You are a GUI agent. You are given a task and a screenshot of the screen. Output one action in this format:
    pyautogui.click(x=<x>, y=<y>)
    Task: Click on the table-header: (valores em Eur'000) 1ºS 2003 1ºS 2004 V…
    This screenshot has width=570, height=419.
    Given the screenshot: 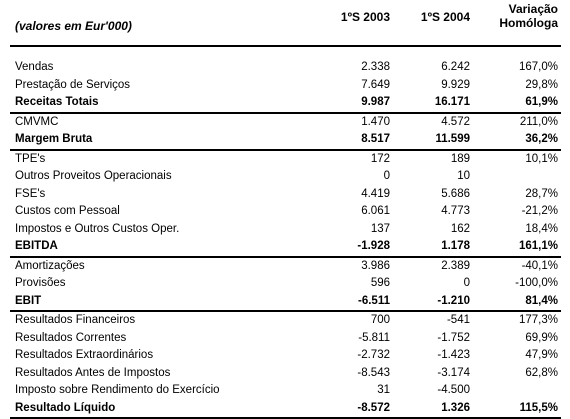 What is the action you would take?
    pyautogui.click(x=285, y=22)
    